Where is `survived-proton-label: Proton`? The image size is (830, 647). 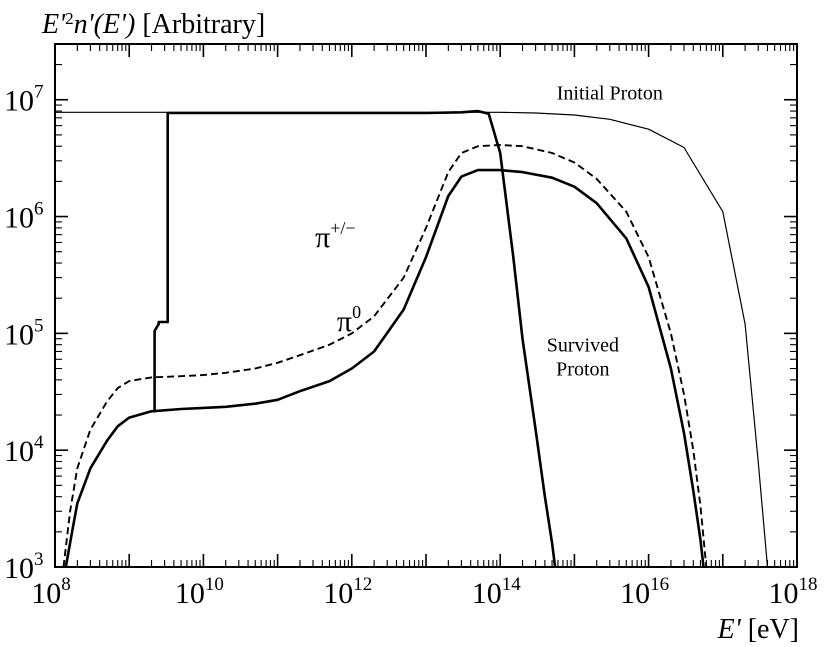 survived-proton-label: Proton is located at coordinates (582, 369).